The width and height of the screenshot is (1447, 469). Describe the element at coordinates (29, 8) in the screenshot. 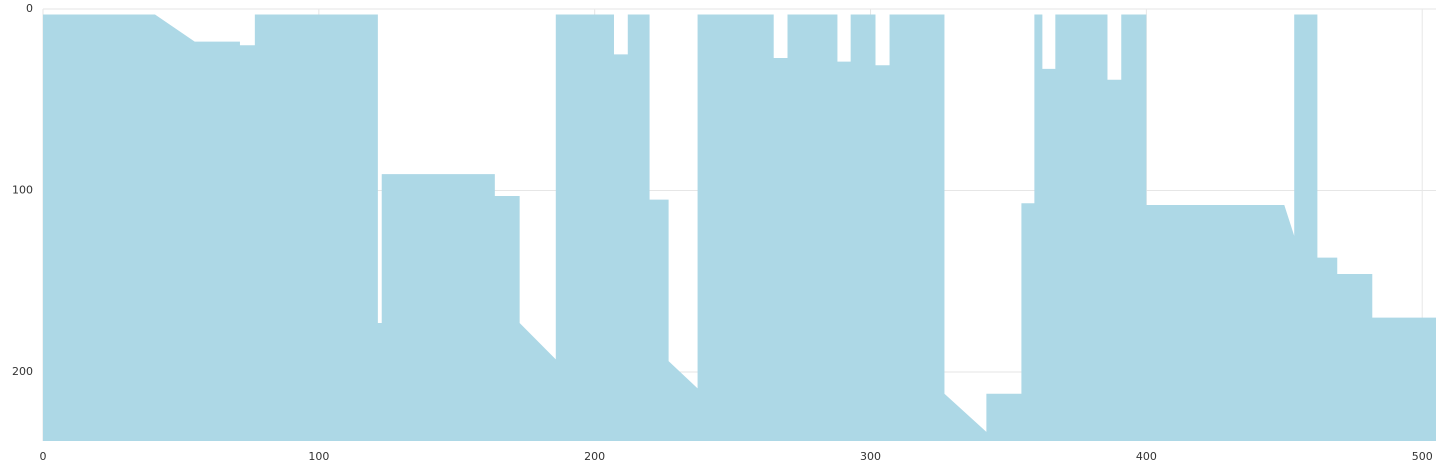

I see `y-tick-label: 0` at that location.